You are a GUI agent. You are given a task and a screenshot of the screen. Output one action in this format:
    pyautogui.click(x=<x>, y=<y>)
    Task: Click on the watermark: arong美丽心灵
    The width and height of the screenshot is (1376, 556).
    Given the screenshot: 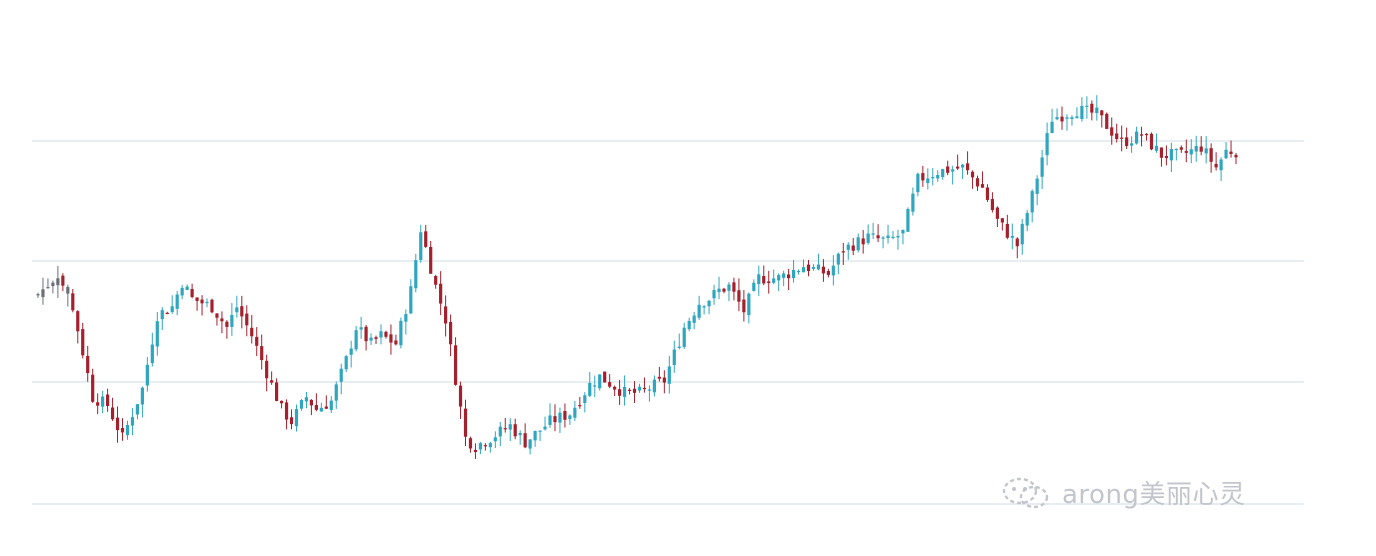 What is the action you would take?
    pyautogui.click(x=1122, y=492)
    